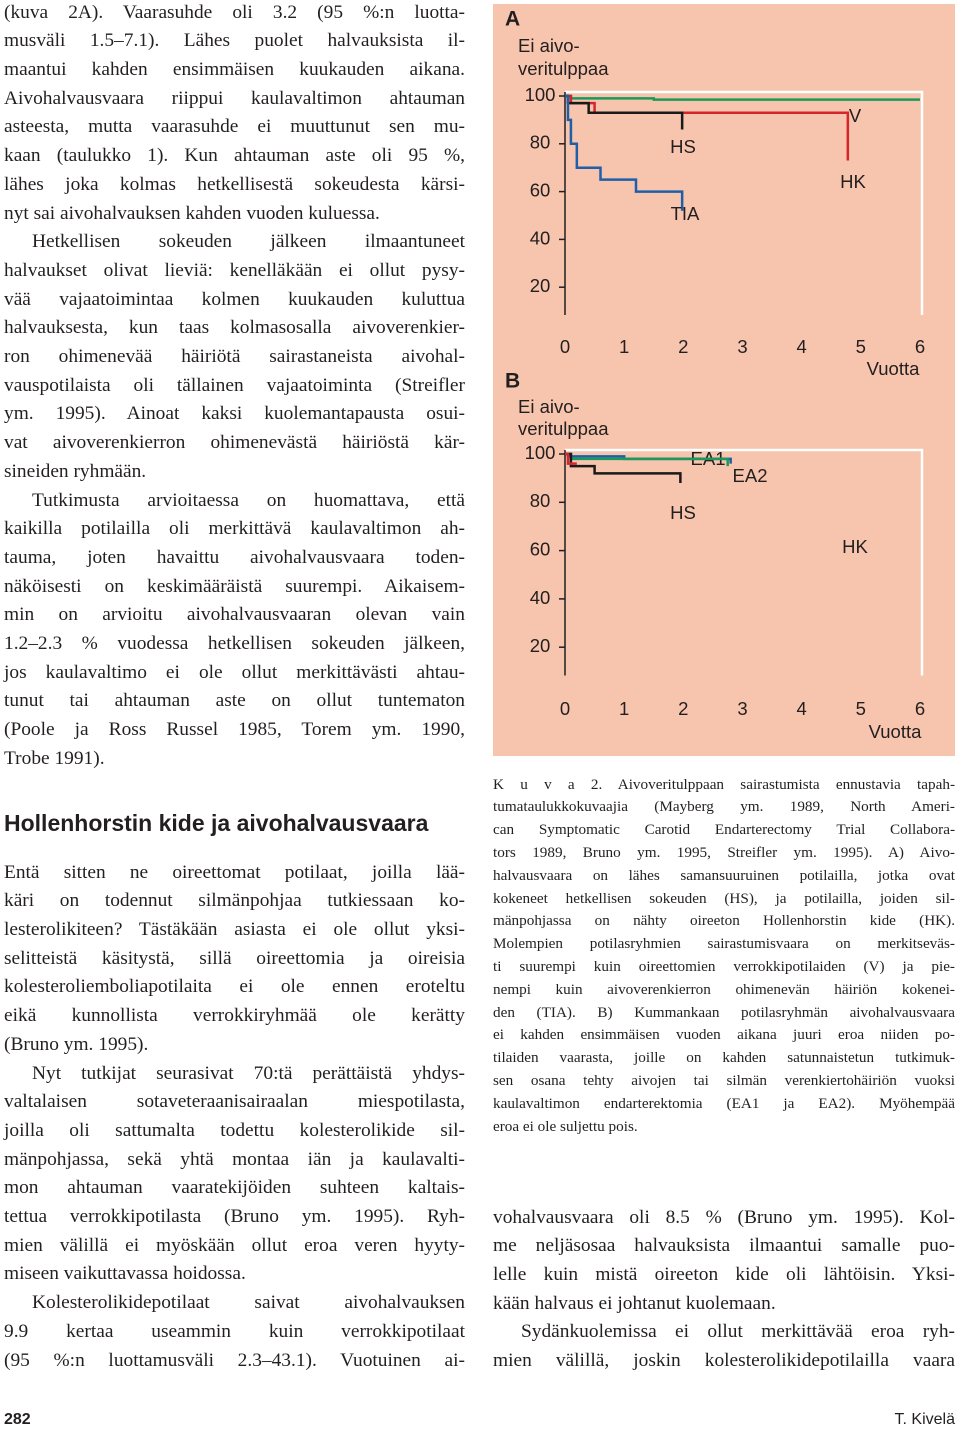 This screenshot has width=960, height=1435. What do you see at coordinates (75, 471) in the screenshot?
I see `text-line: sineiden ryhmään.` at bounding box center [75, 471].